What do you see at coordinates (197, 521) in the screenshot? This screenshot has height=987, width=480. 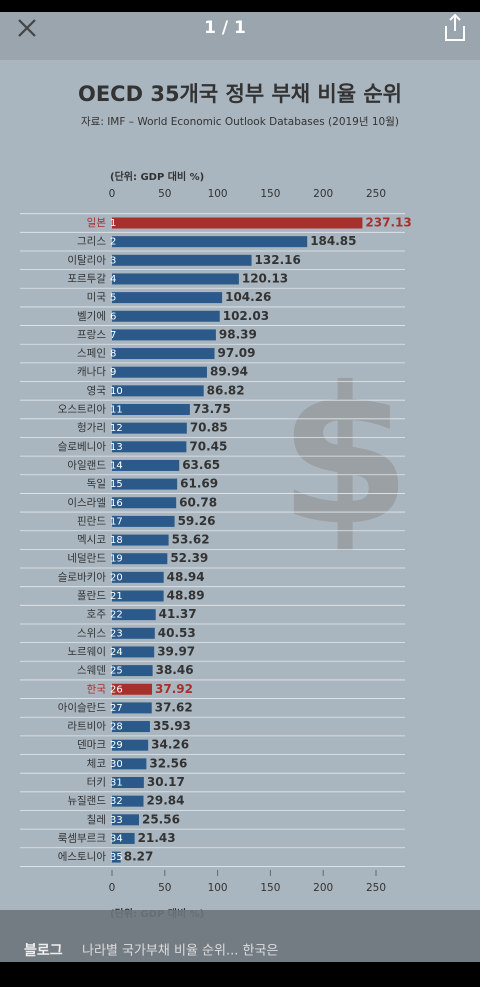 I see `value-label: 59.26` at bounding box center [197, 521].